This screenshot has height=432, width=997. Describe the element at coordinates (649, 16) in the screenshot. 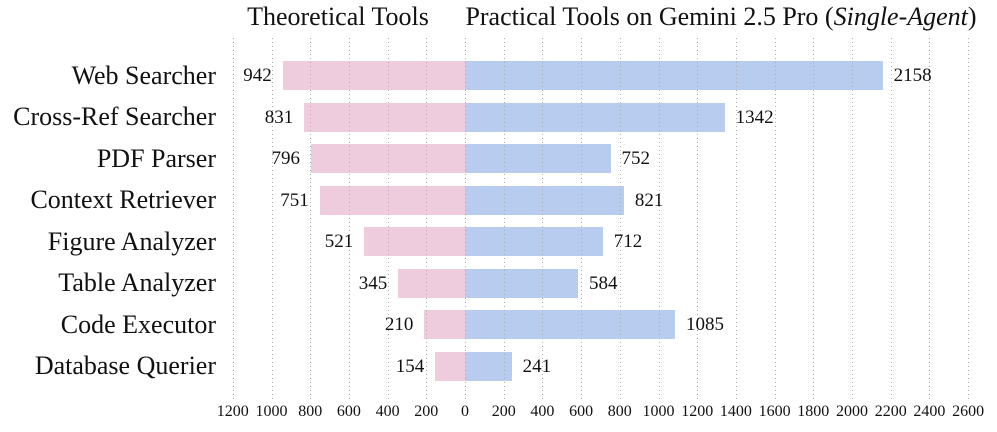

I see `series-title-practical-prefix: Practical Tools on Gemini 2.5 Pro (` at that location.